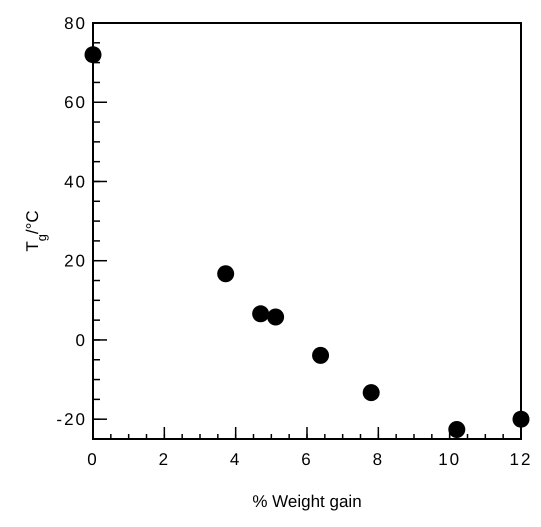 This screenshot has height=527, width=541. I want to click on y-tick-label: 0, so click(81, 340).